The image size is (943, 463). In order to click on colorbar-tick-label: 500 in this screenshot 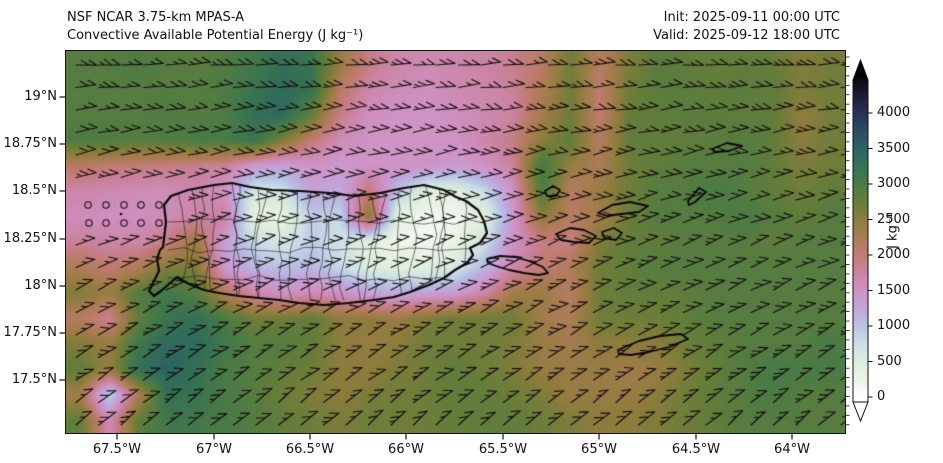, I will do `click(889, 361)`.